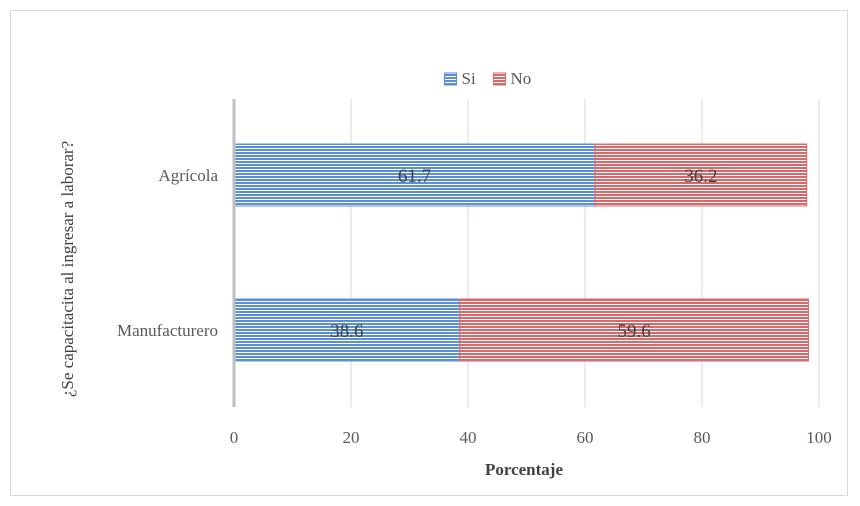  What do you see at coordinates (469, 78) in the screenshot?
I see `legend-label-si: Si` at bounding box center [469, 78].